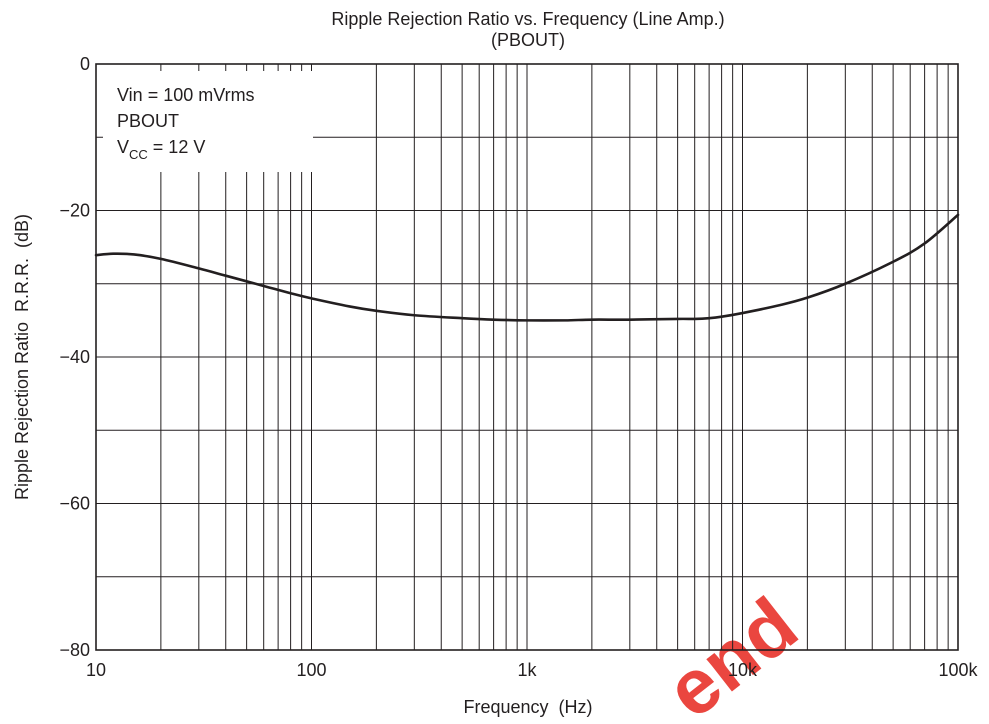 The image size is (989, 724). I want to click on annotation-box, so click(208, 121).